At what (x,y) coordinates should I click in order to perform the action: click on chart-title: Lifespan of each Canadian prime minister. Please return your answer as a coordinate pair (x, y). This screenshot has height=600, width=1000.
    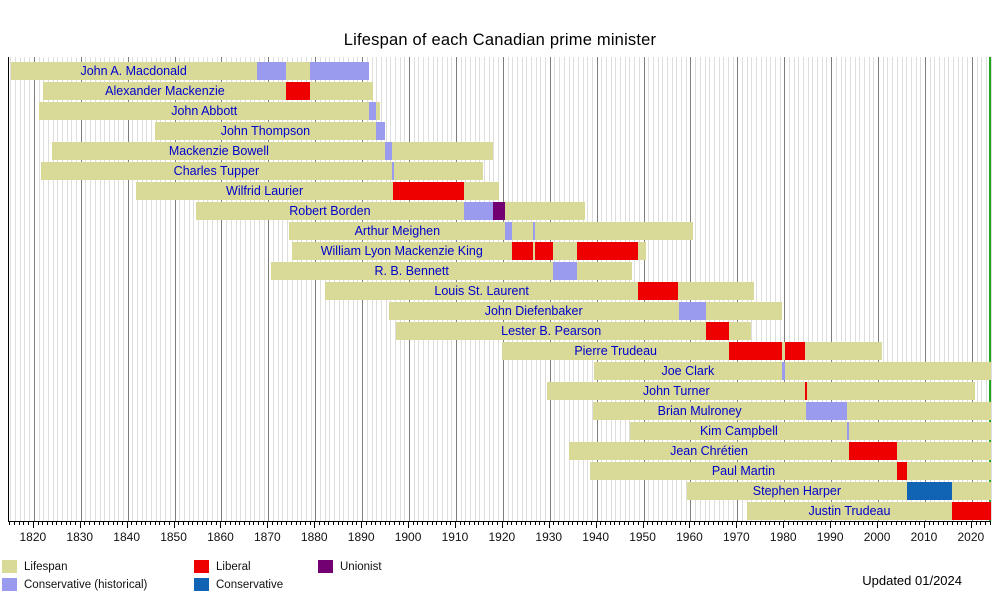
    Looking at the image, I should click on (500, 40).